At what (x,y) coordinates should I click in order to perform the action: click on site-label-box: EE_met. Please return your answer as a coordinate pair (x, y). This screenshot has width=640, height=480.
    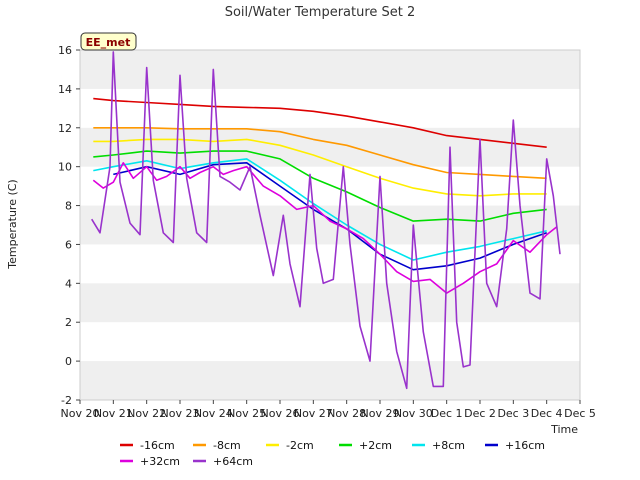
    Looking at the image, I should click on (108, 41).